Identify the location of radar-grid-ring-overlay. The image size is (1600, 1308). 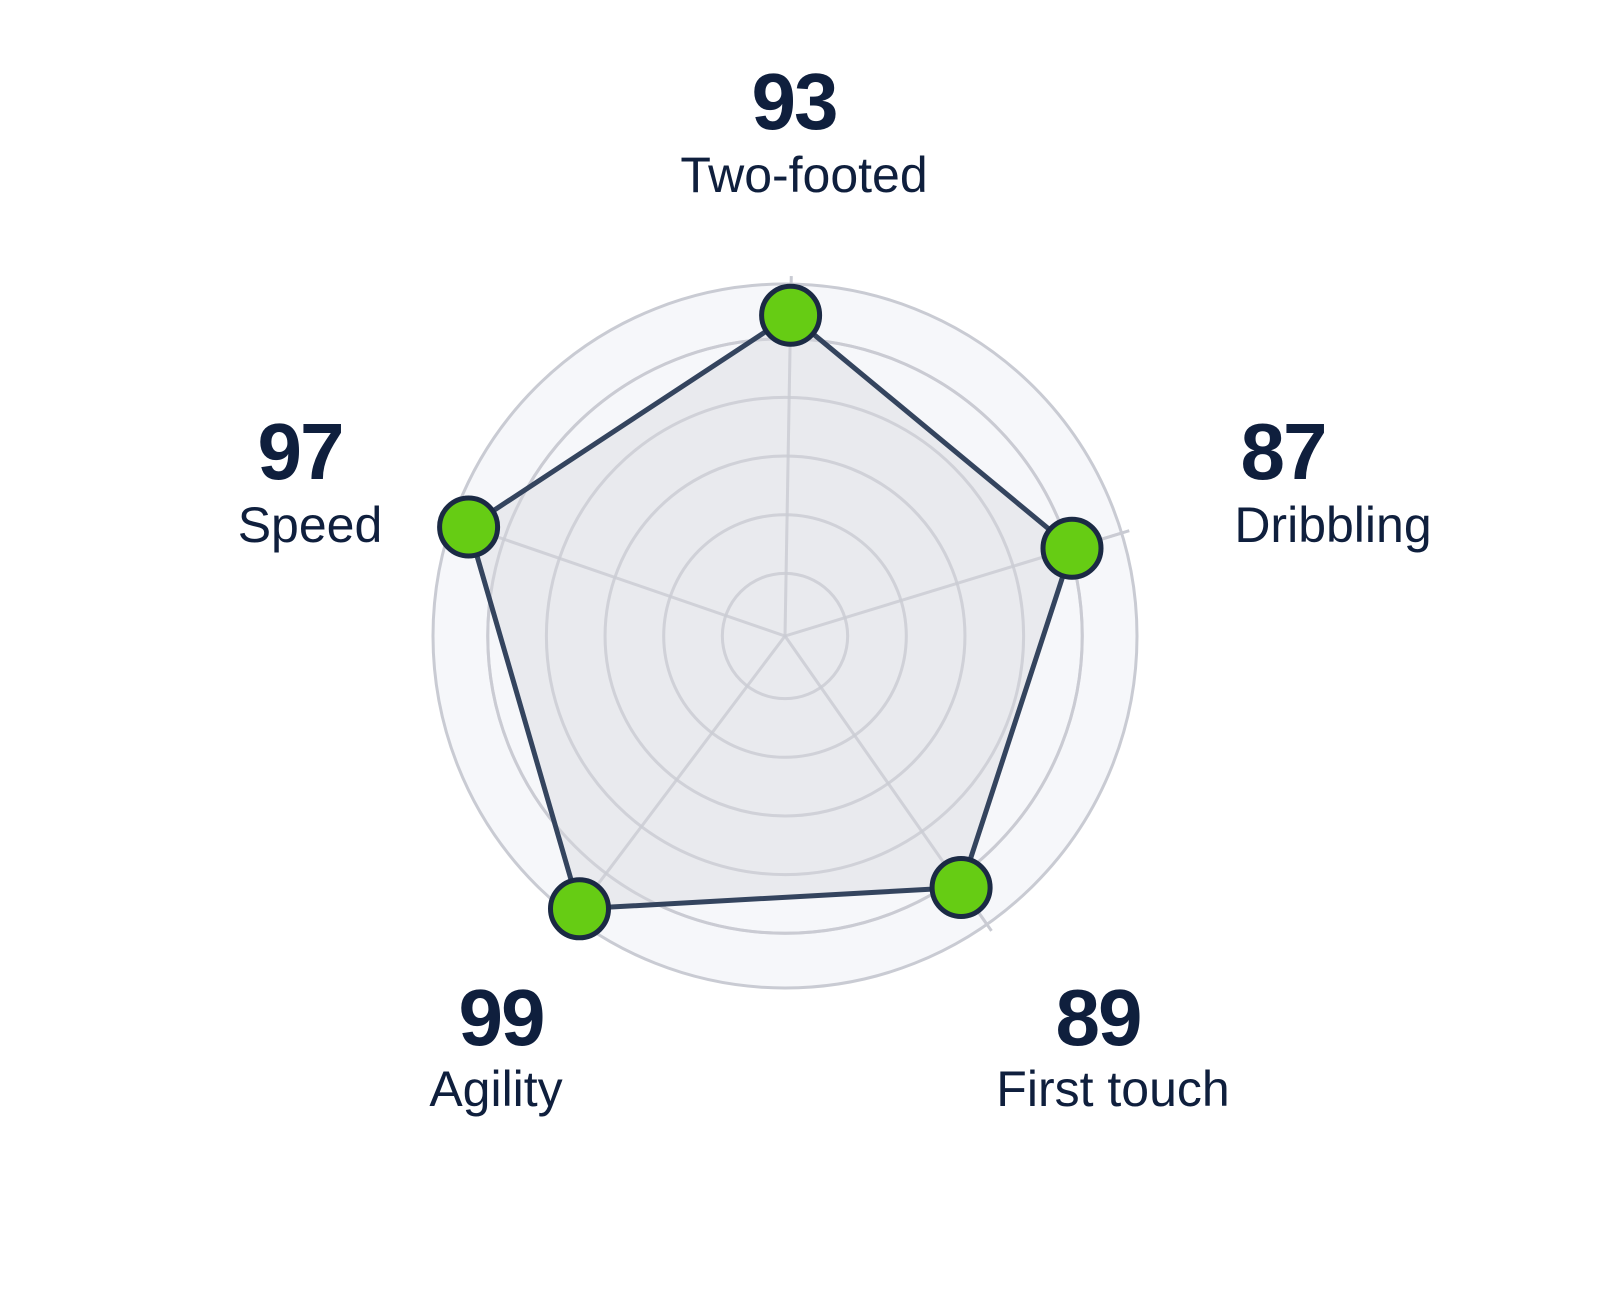
(785, 636).